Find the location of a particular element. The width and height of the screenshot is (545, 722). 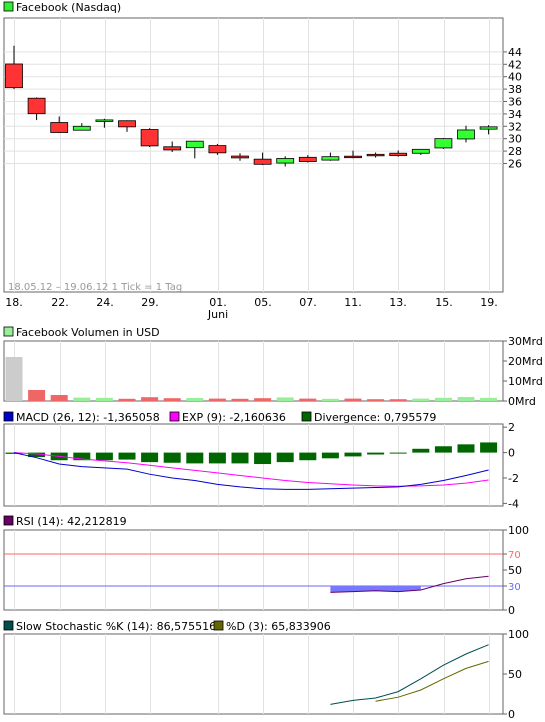

rsi-line is located at coordinates (409, 584).